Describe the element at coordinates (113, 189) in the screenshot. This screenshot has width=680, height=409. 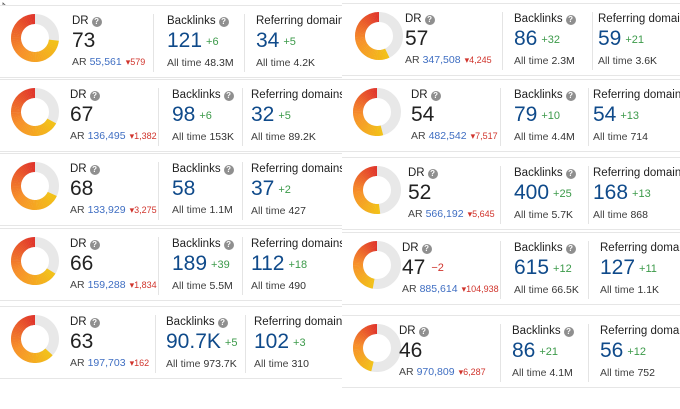
I see `dr-value-row: 68` at that location.